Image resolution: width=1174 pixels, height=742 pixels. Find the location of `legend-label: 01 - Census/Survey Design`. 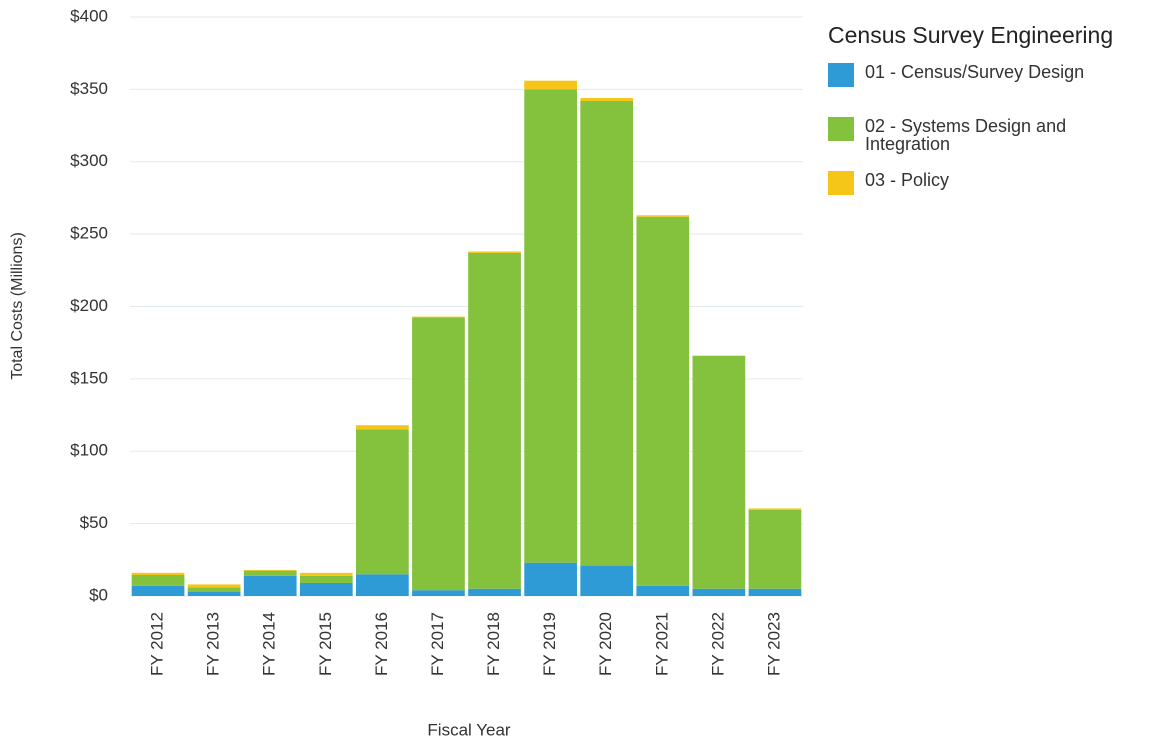

legend-label: 01 - Census/Survey Design is located at coordinates (975, 72).